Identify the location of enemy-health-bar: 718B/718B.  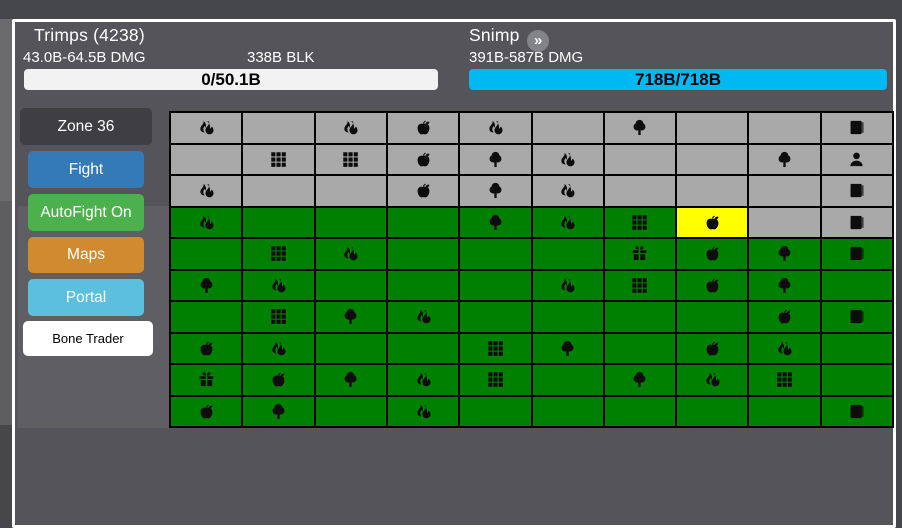
(678, 79).